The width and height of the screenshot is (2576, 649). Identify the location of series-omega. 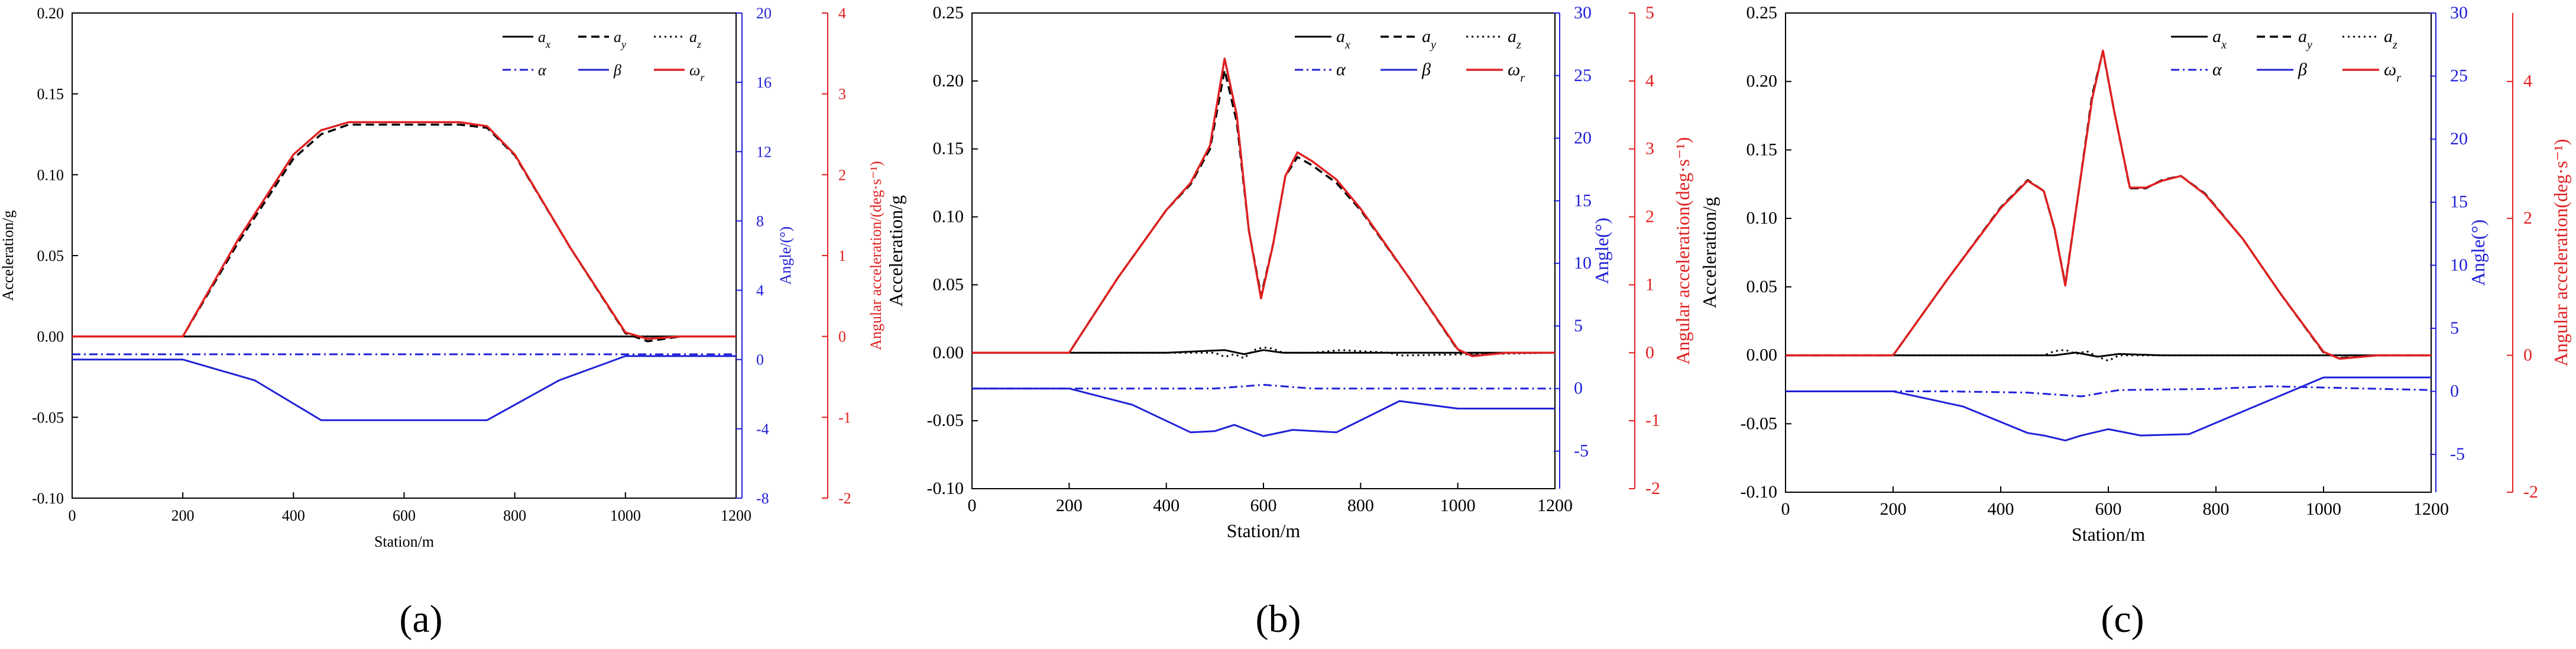
(404, 231).